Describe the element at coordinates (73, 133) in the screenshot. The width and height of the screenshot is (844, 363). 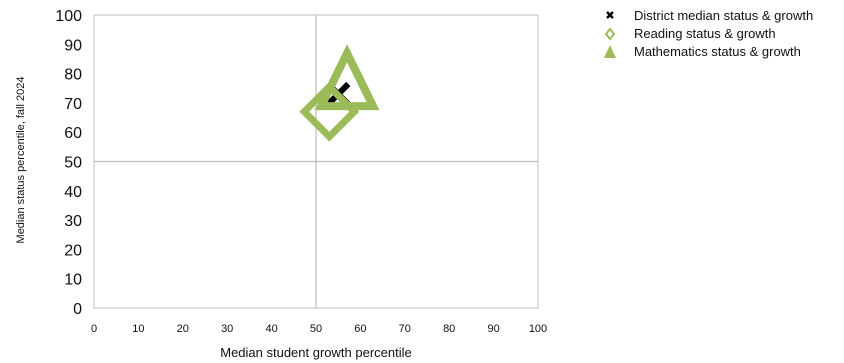
I see `y-tick-label: 60` at that location.